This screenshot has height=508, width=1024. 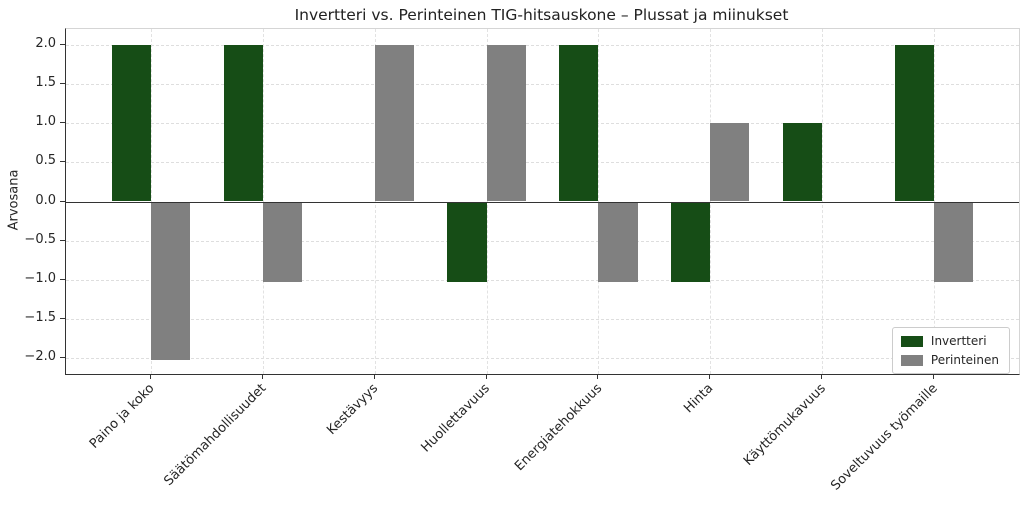 I want to click on zero-line, so click(x=542, y=202).